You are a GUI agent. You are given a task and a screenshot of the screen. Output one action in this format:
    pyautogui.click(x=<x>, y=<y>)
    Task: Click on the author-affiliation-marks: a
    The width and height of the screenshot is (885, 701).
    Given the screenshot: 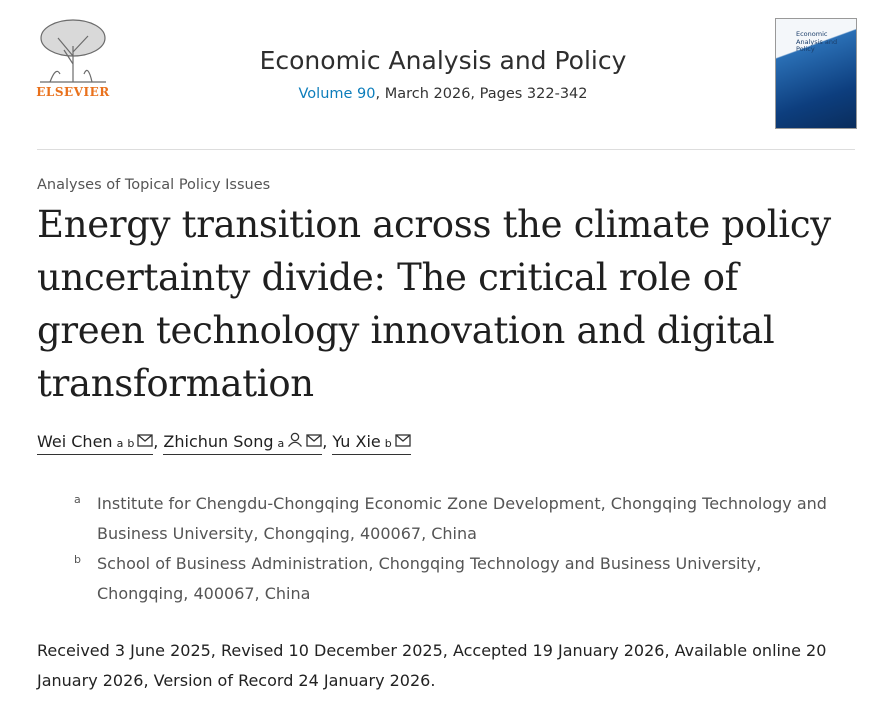 What is the action you would take?
    pyautogui.click(x=280, y=443)
    